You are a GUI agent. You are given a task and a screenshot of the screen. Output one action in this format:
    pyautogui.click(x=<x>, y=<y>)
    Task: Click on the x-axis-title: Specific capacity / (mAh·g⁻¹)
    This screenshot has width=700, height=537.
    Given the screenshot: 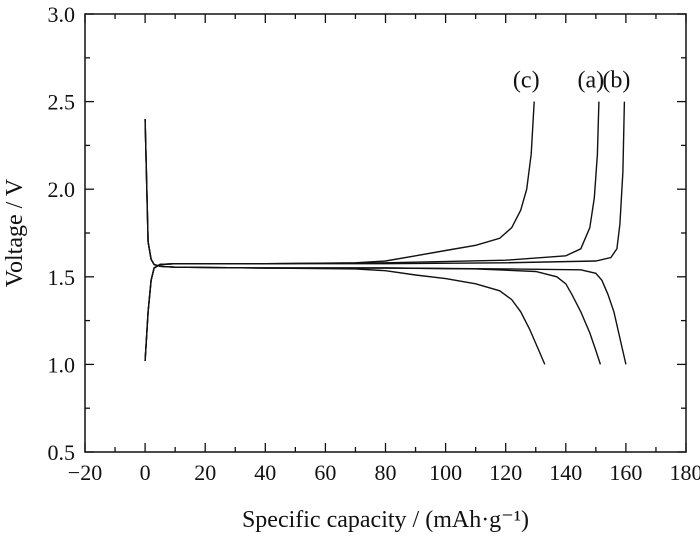 What is the action you would take?
    pyautogui.click(x=385, y=520)
    